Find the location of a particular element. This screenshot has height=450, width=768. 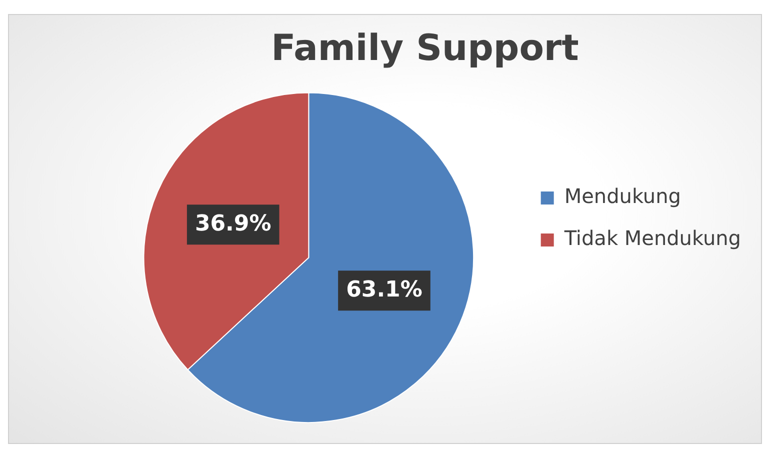

legend-label: Tidak Mendukung is located at coordinates (652, 238).